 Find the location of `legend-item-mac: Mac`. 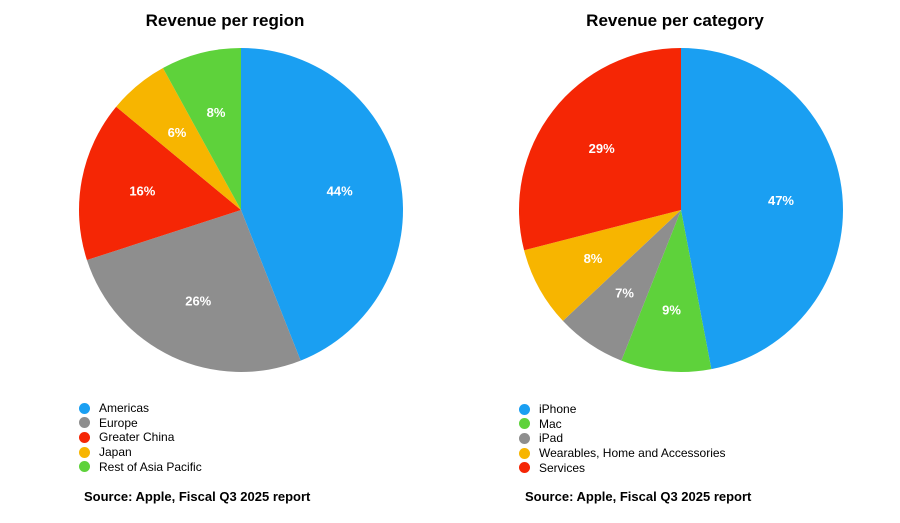

legend-item-mac: Mac is located at coordinates (622, 424).